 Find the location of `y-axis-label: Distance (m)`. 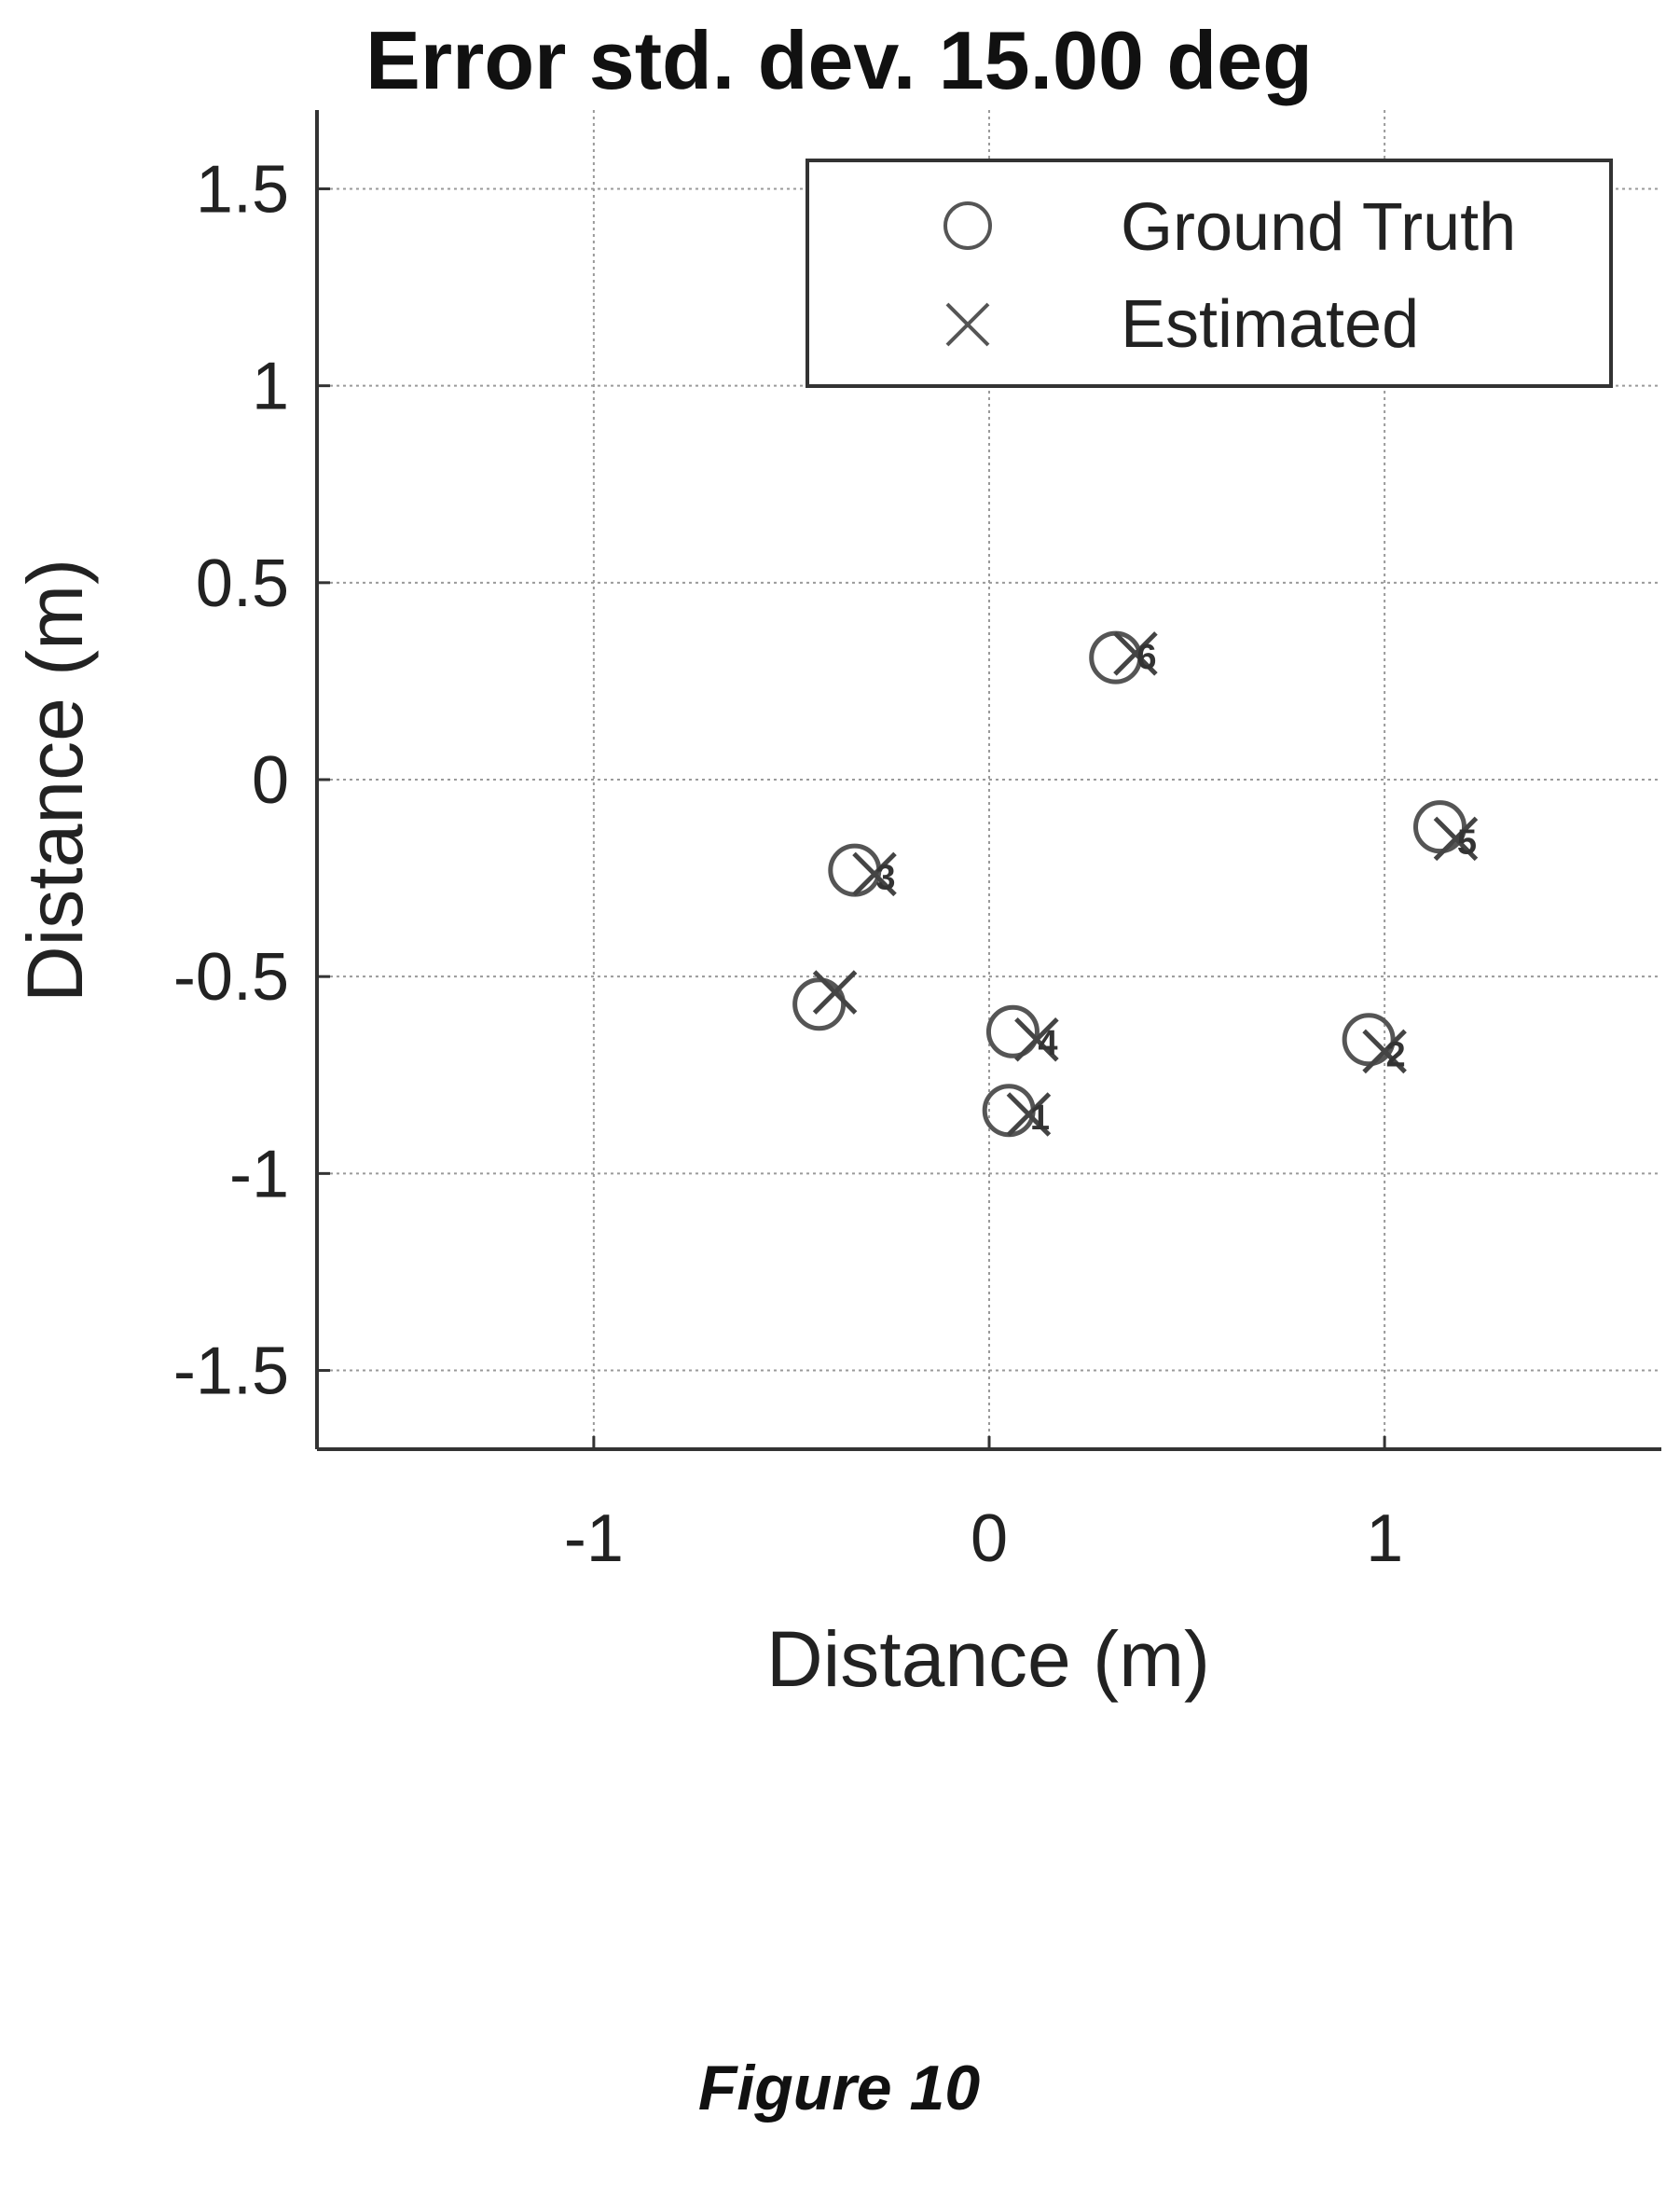

y-axis-label: Distance (m) is located at coordinates (55, 781).